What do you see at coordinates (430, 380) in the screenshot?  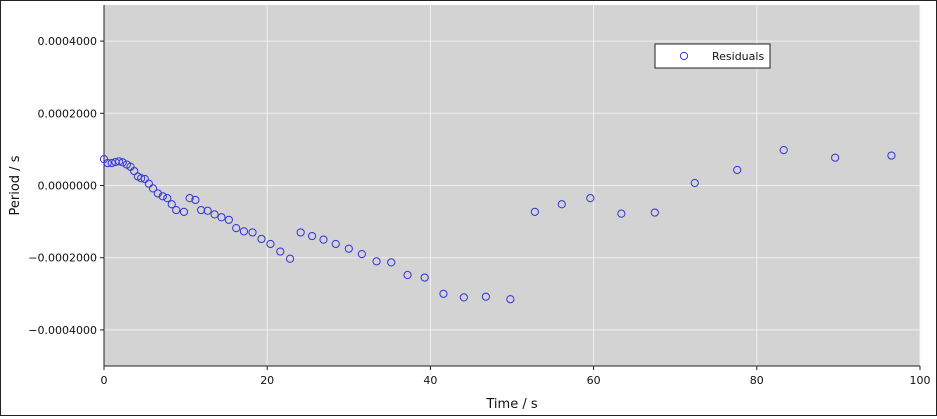 I see `x-tick-label: 40` at bounding box center [430, 380].